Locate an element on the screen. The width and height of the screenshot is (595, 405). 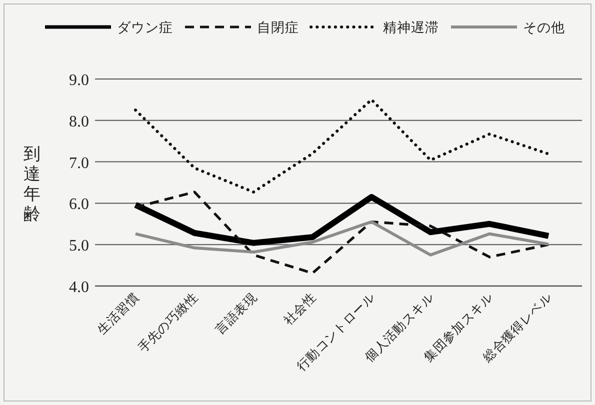
legend-label: 精神遅滞 is located at coordinates (411, 27).